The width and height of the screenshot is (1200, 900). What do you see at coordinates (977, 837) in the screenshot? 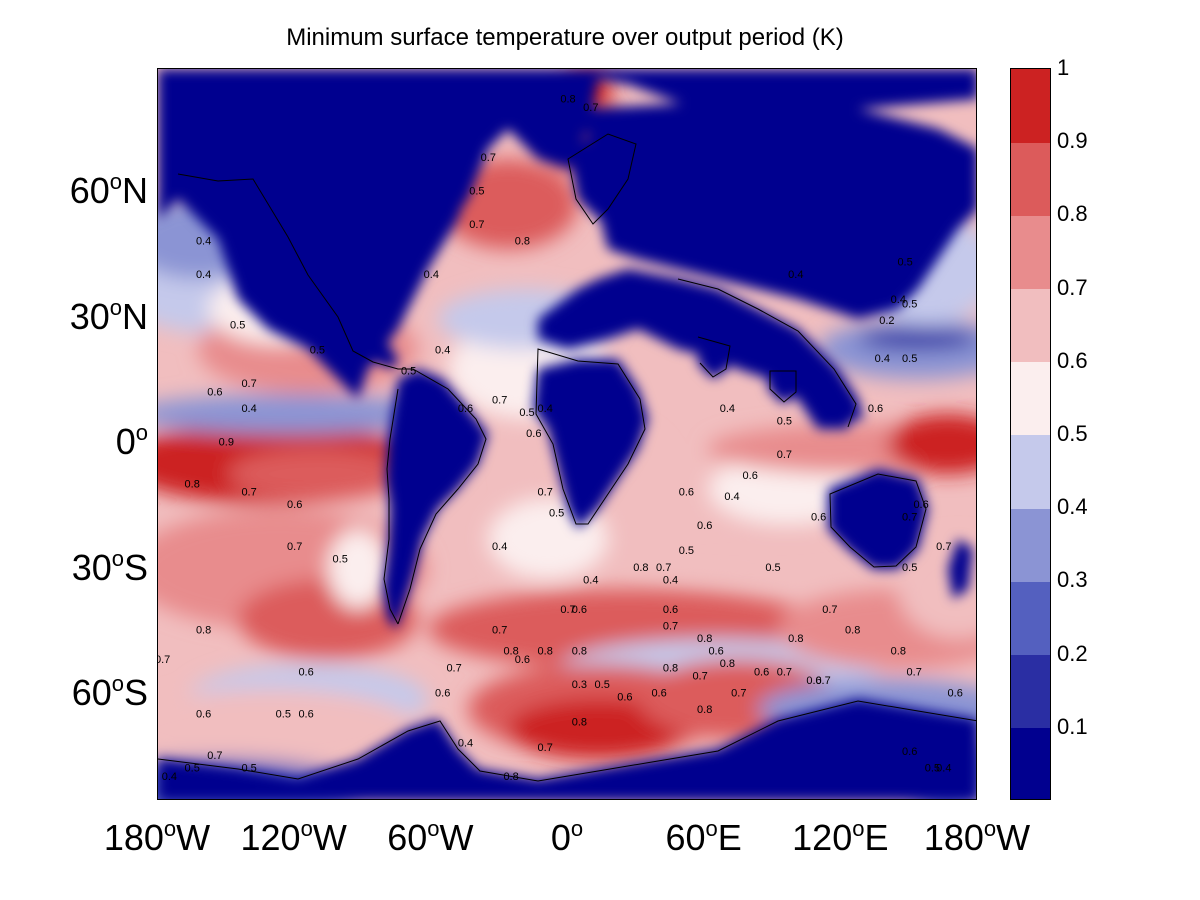
I see `longitude-tick-label: 180oW` at bounding box center [977, 837].